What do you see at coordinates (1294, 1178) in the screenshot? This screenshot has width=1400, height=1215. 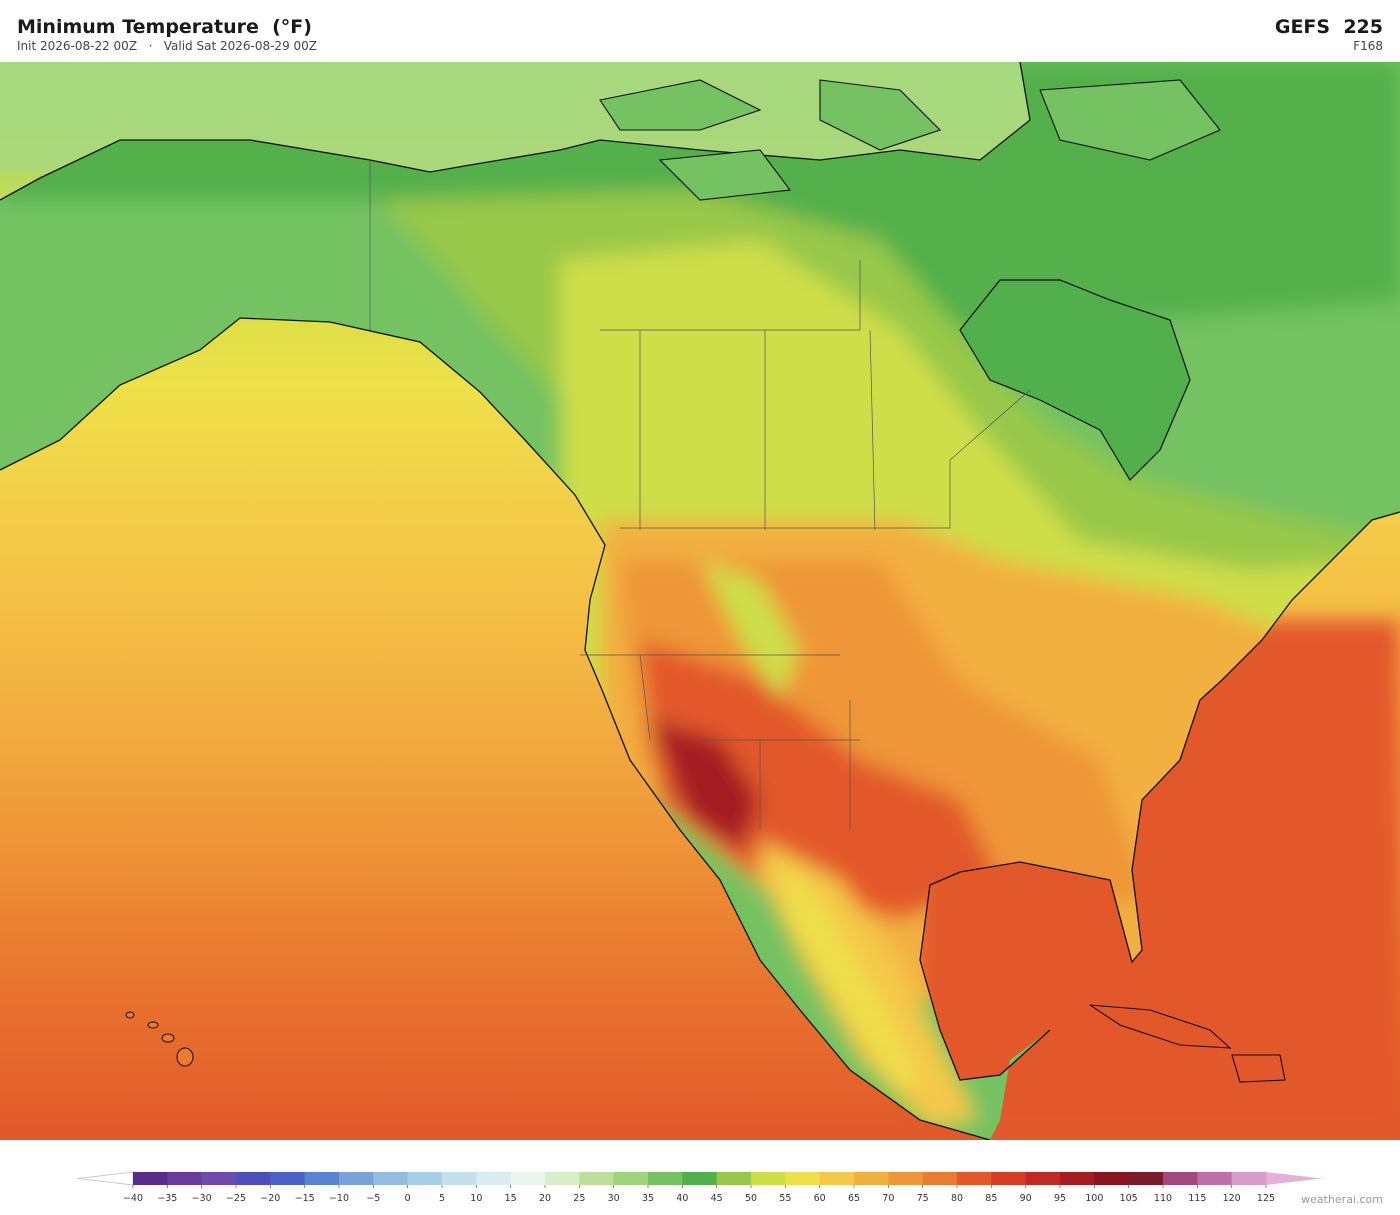 I see `colorbar-over` at bounding box center [1294, 1178].